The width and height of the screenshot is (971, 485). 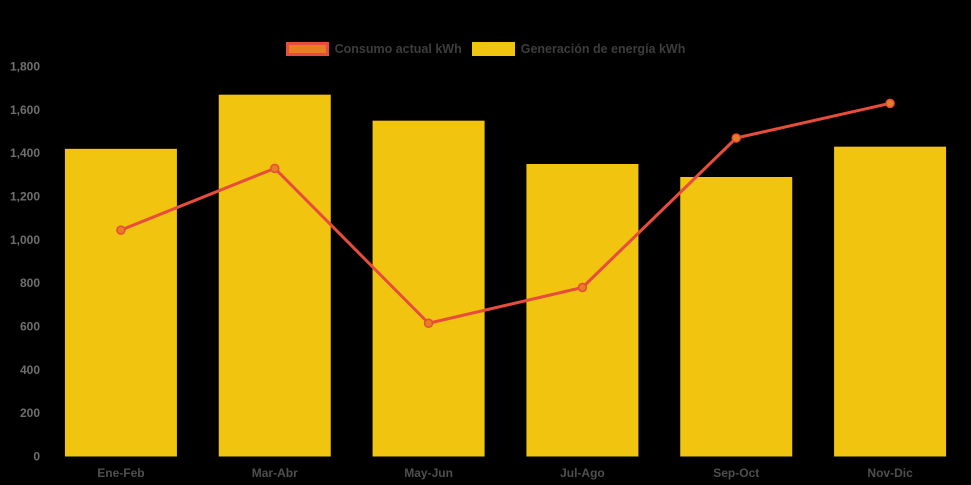 I want to click on line-point-nov-dic, so click(x=890, y=103).